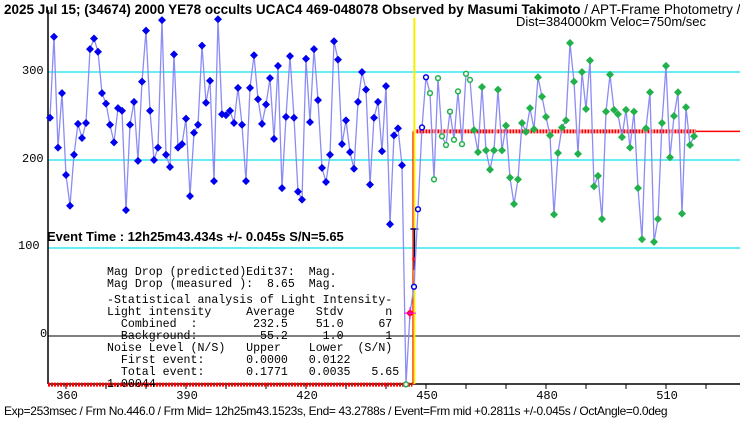 The width and height of the screenshot is (740, 425). I want to click on stats-line: Background: -55.2 1.0 1, so click(250, 336).